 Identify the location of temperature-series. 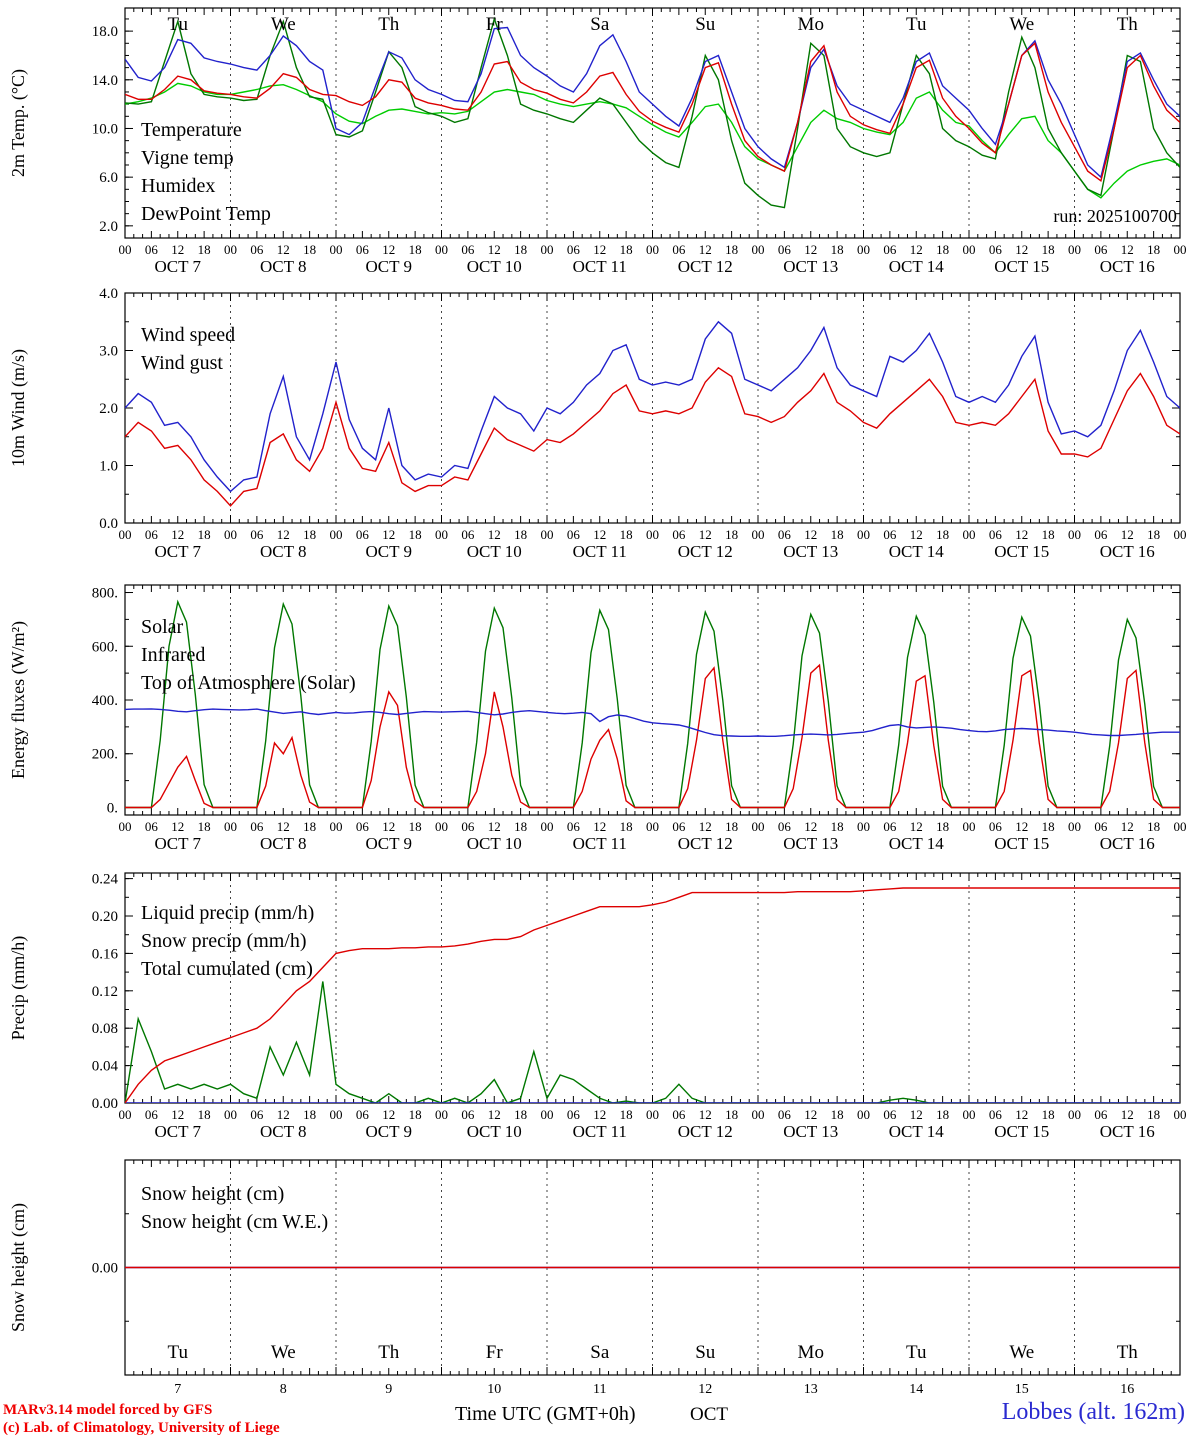
(652, 111).